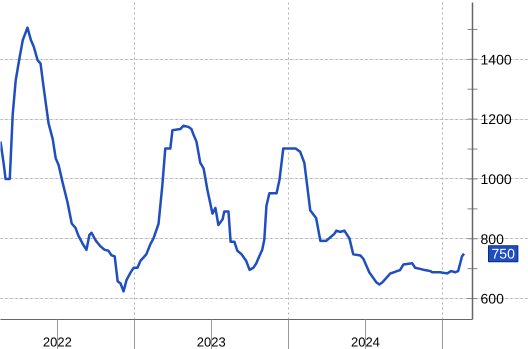  What do you see at coordinates (365, 341) in the screenshot?
I see `x-tick-label: 2024` at bounding box center [365, 341].